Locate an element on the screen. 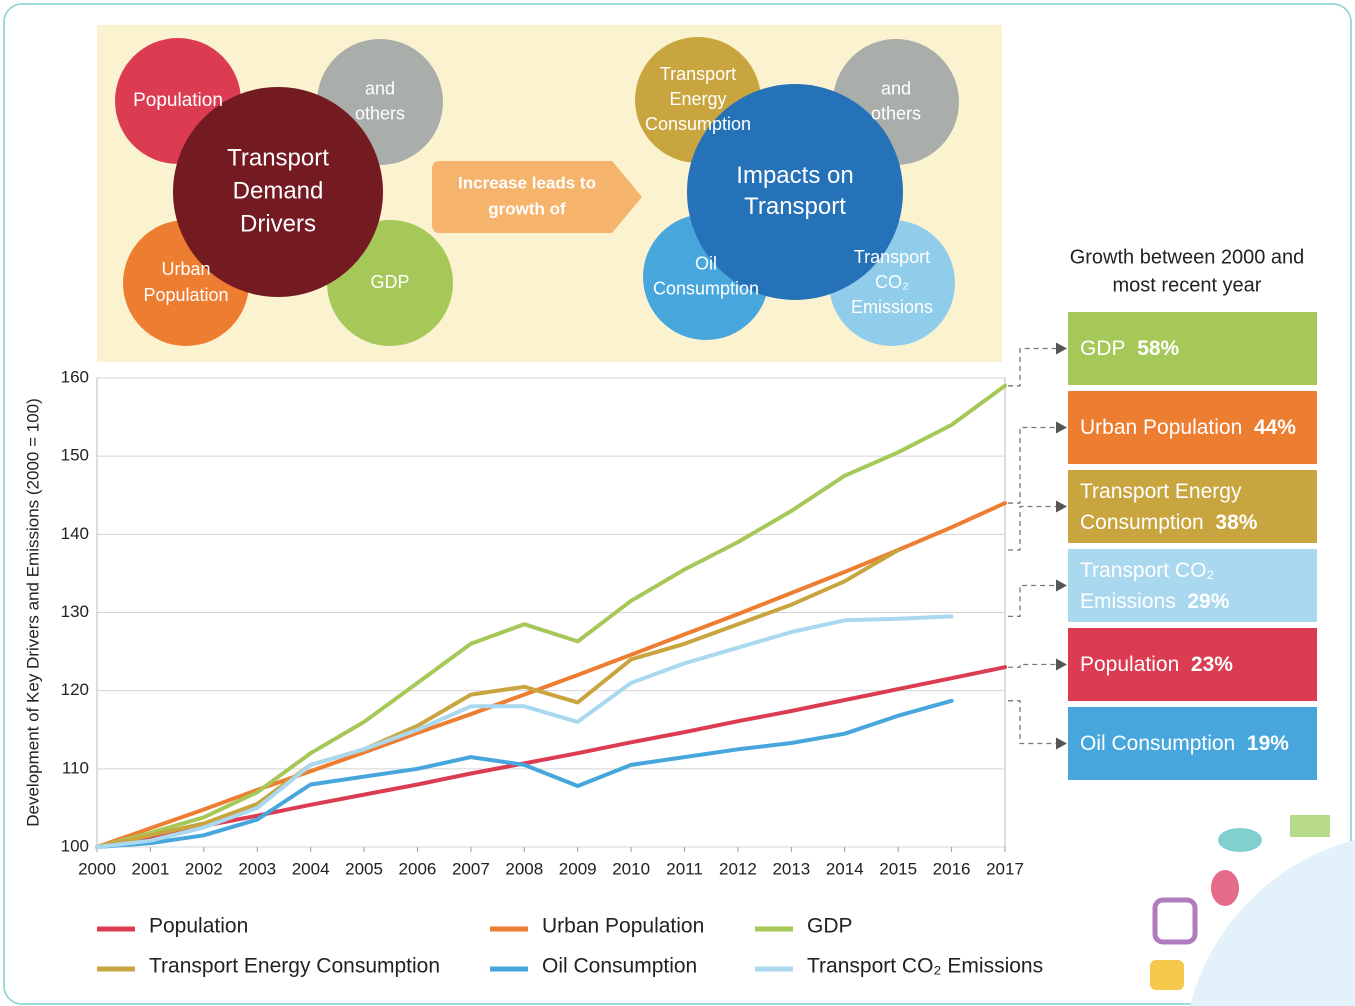 The width and height of the screenshot is (1355, 1006). legend-label: Urban Population is located at coordinates (623, 926).